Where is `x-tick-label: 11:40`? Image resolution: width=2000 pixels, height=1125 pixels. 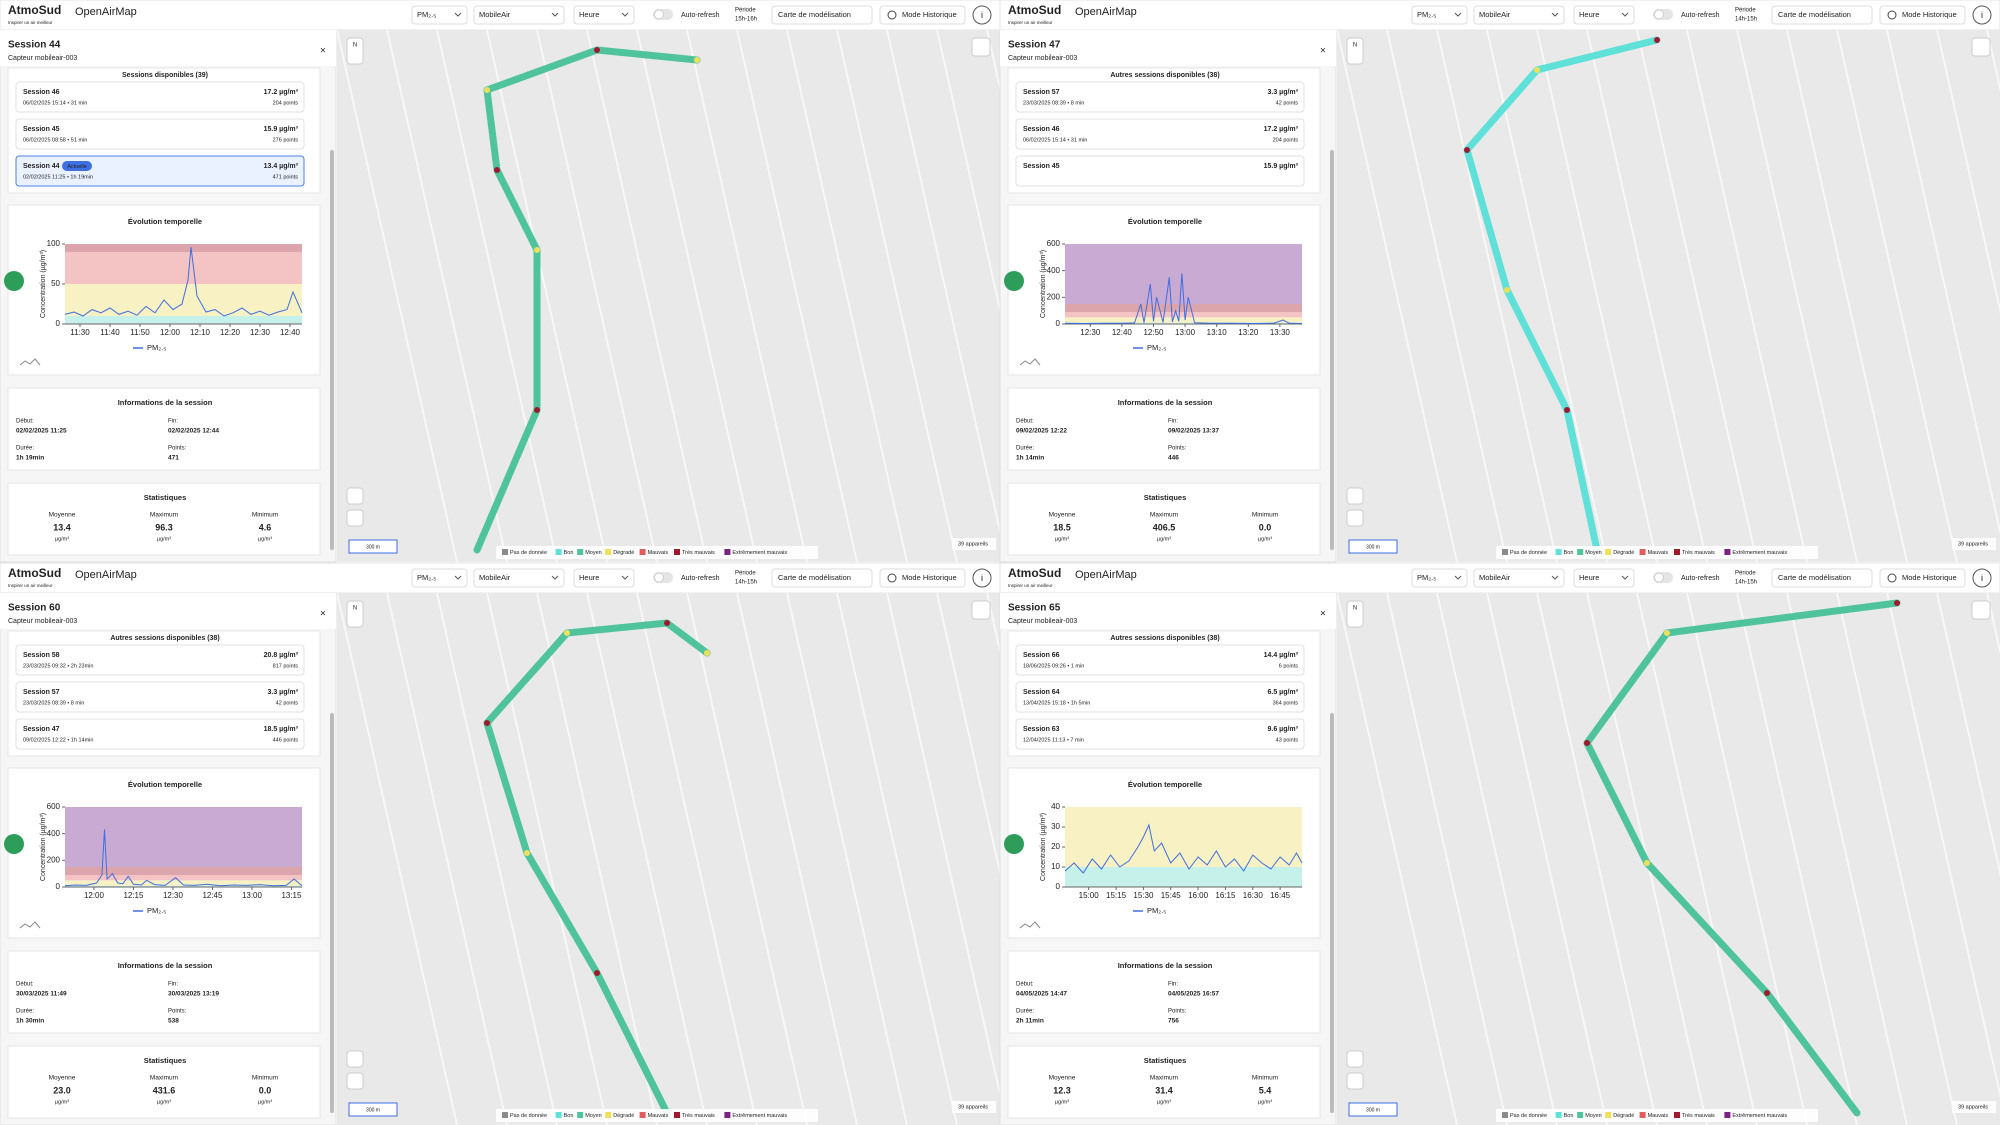 x-tick-label: 11:40 is located at coordinates (110, 332).